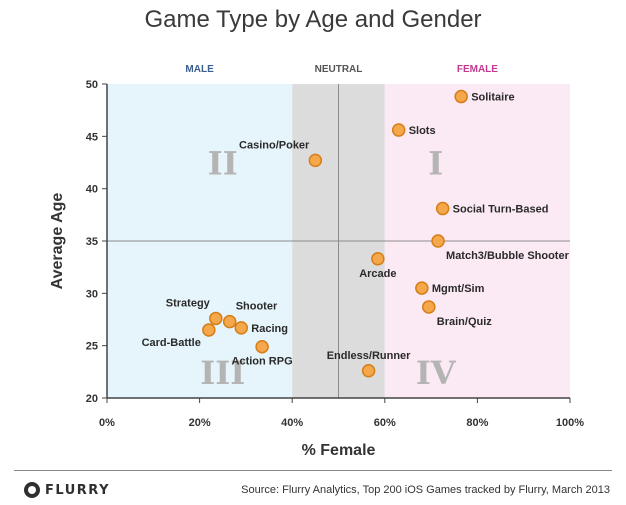 This screenshot has width=626, height=505. What do you see at coordinates (262, 362) in the screenshot?
I see `point-label-action-rpg: Action RPG` at bounding box center [262, 362].